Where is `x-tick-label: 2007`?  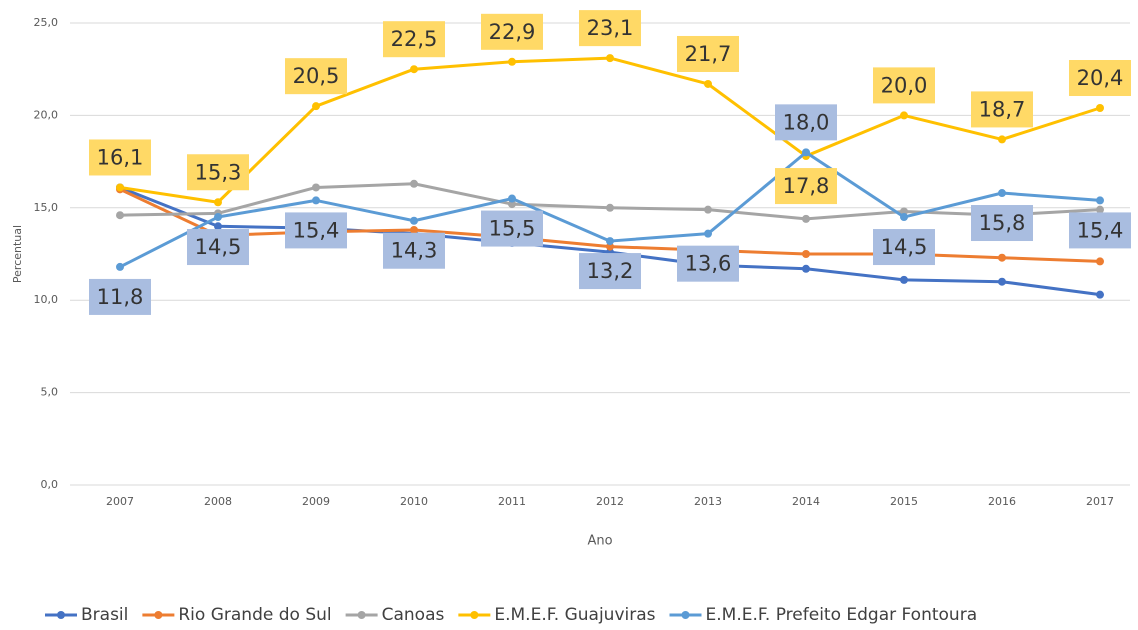 x-tick-label: 2007 is located at coordinates (120, 501).